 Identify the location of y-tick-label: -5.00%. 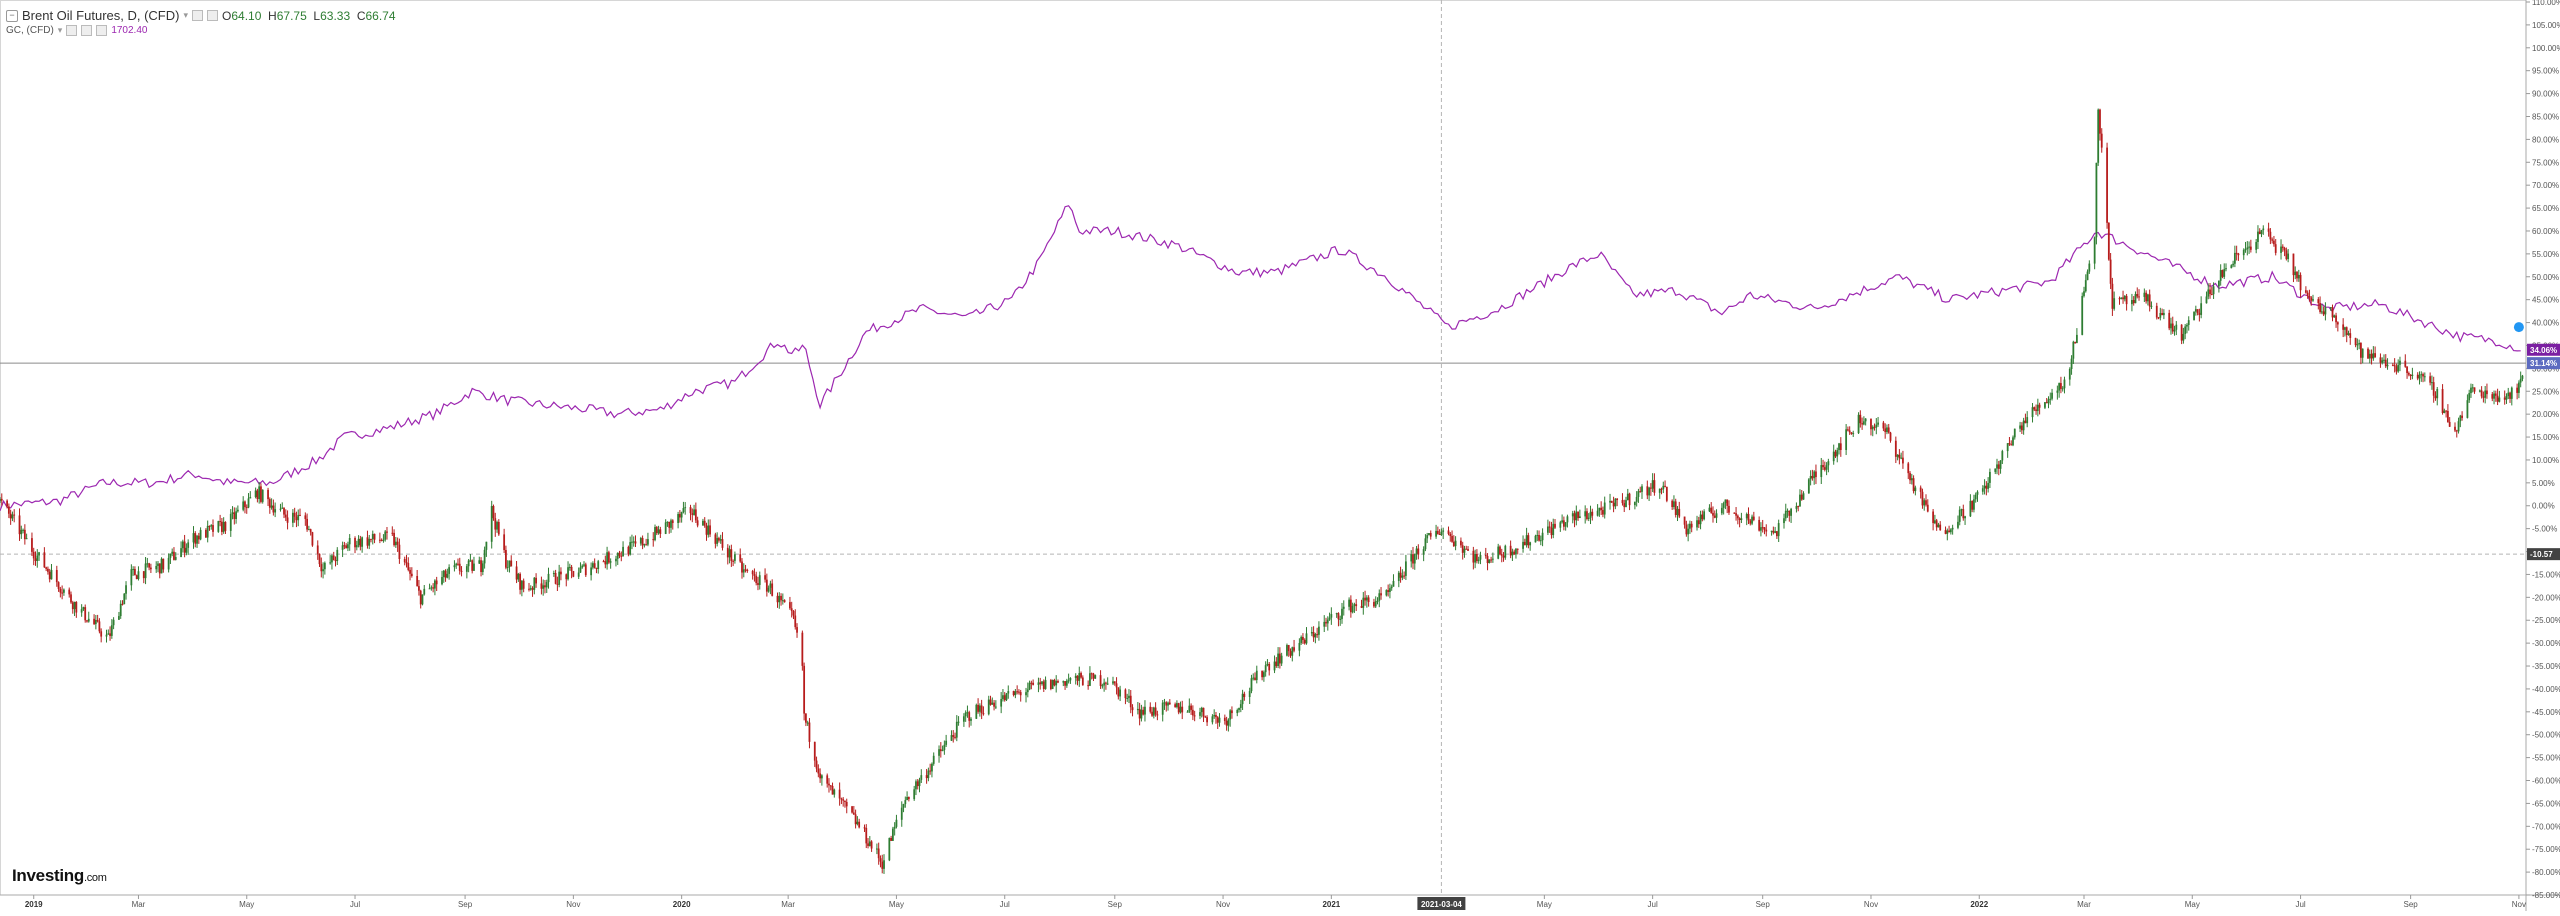
(2544, 529).